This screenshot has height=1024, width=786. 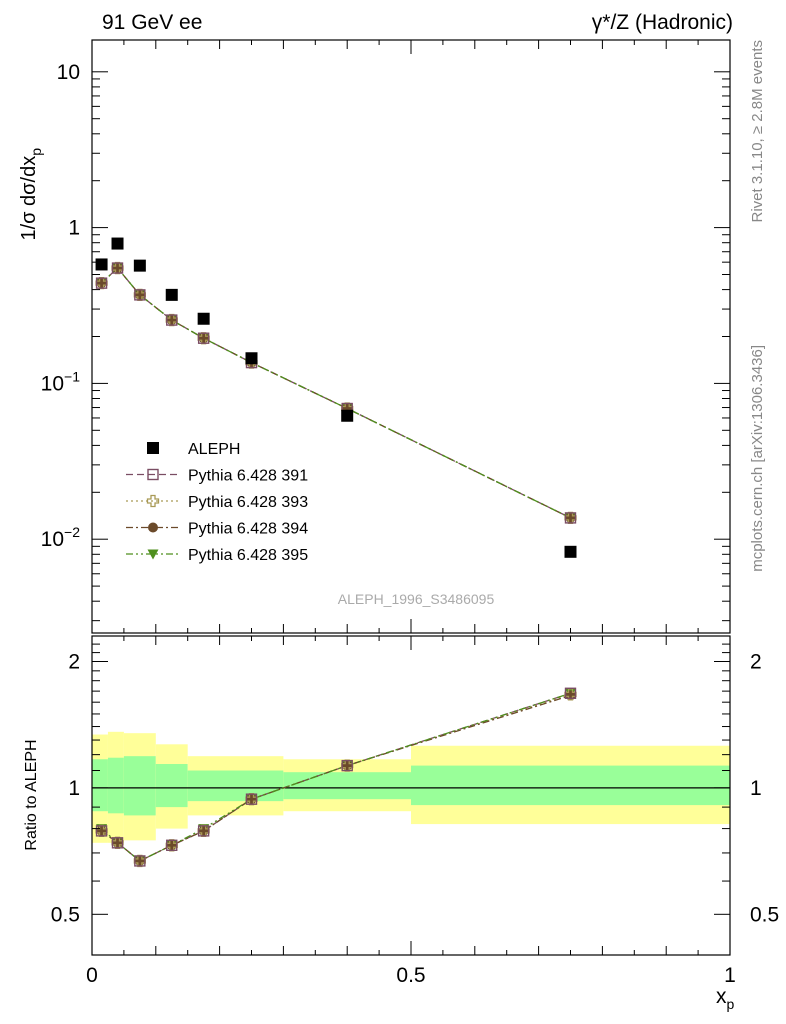 What do you see at coordinates (68, 72) in the screenshot?
I see `main-y-tick-label-3: 10` at bounding box center [68, 72].